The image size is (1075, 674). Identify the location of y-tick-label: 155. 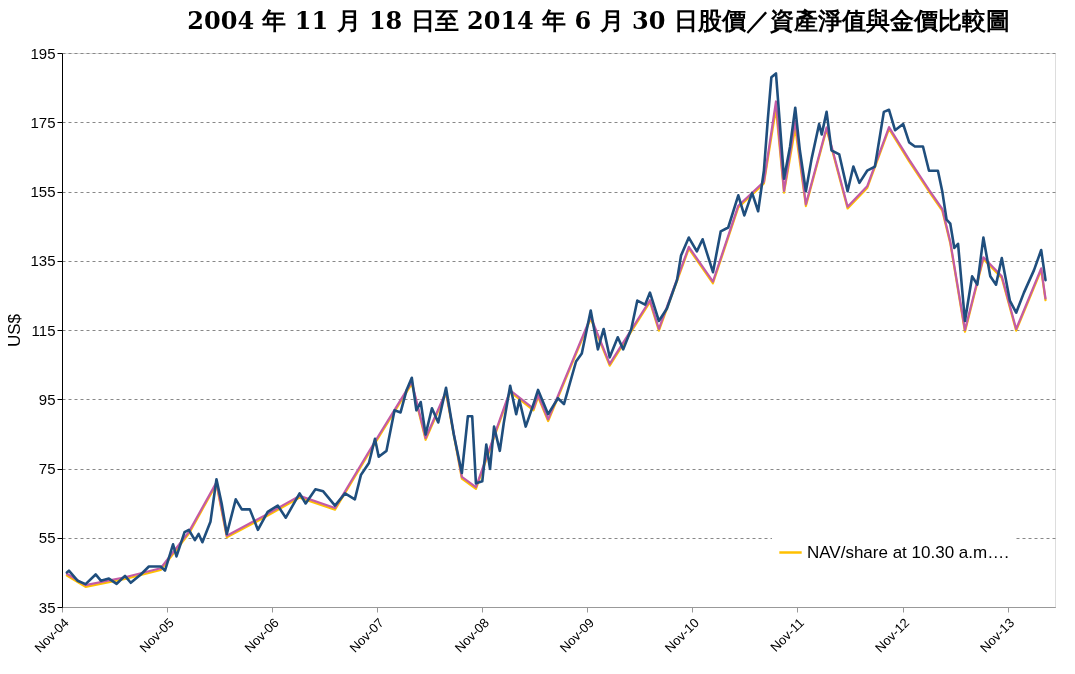
(43, 191).